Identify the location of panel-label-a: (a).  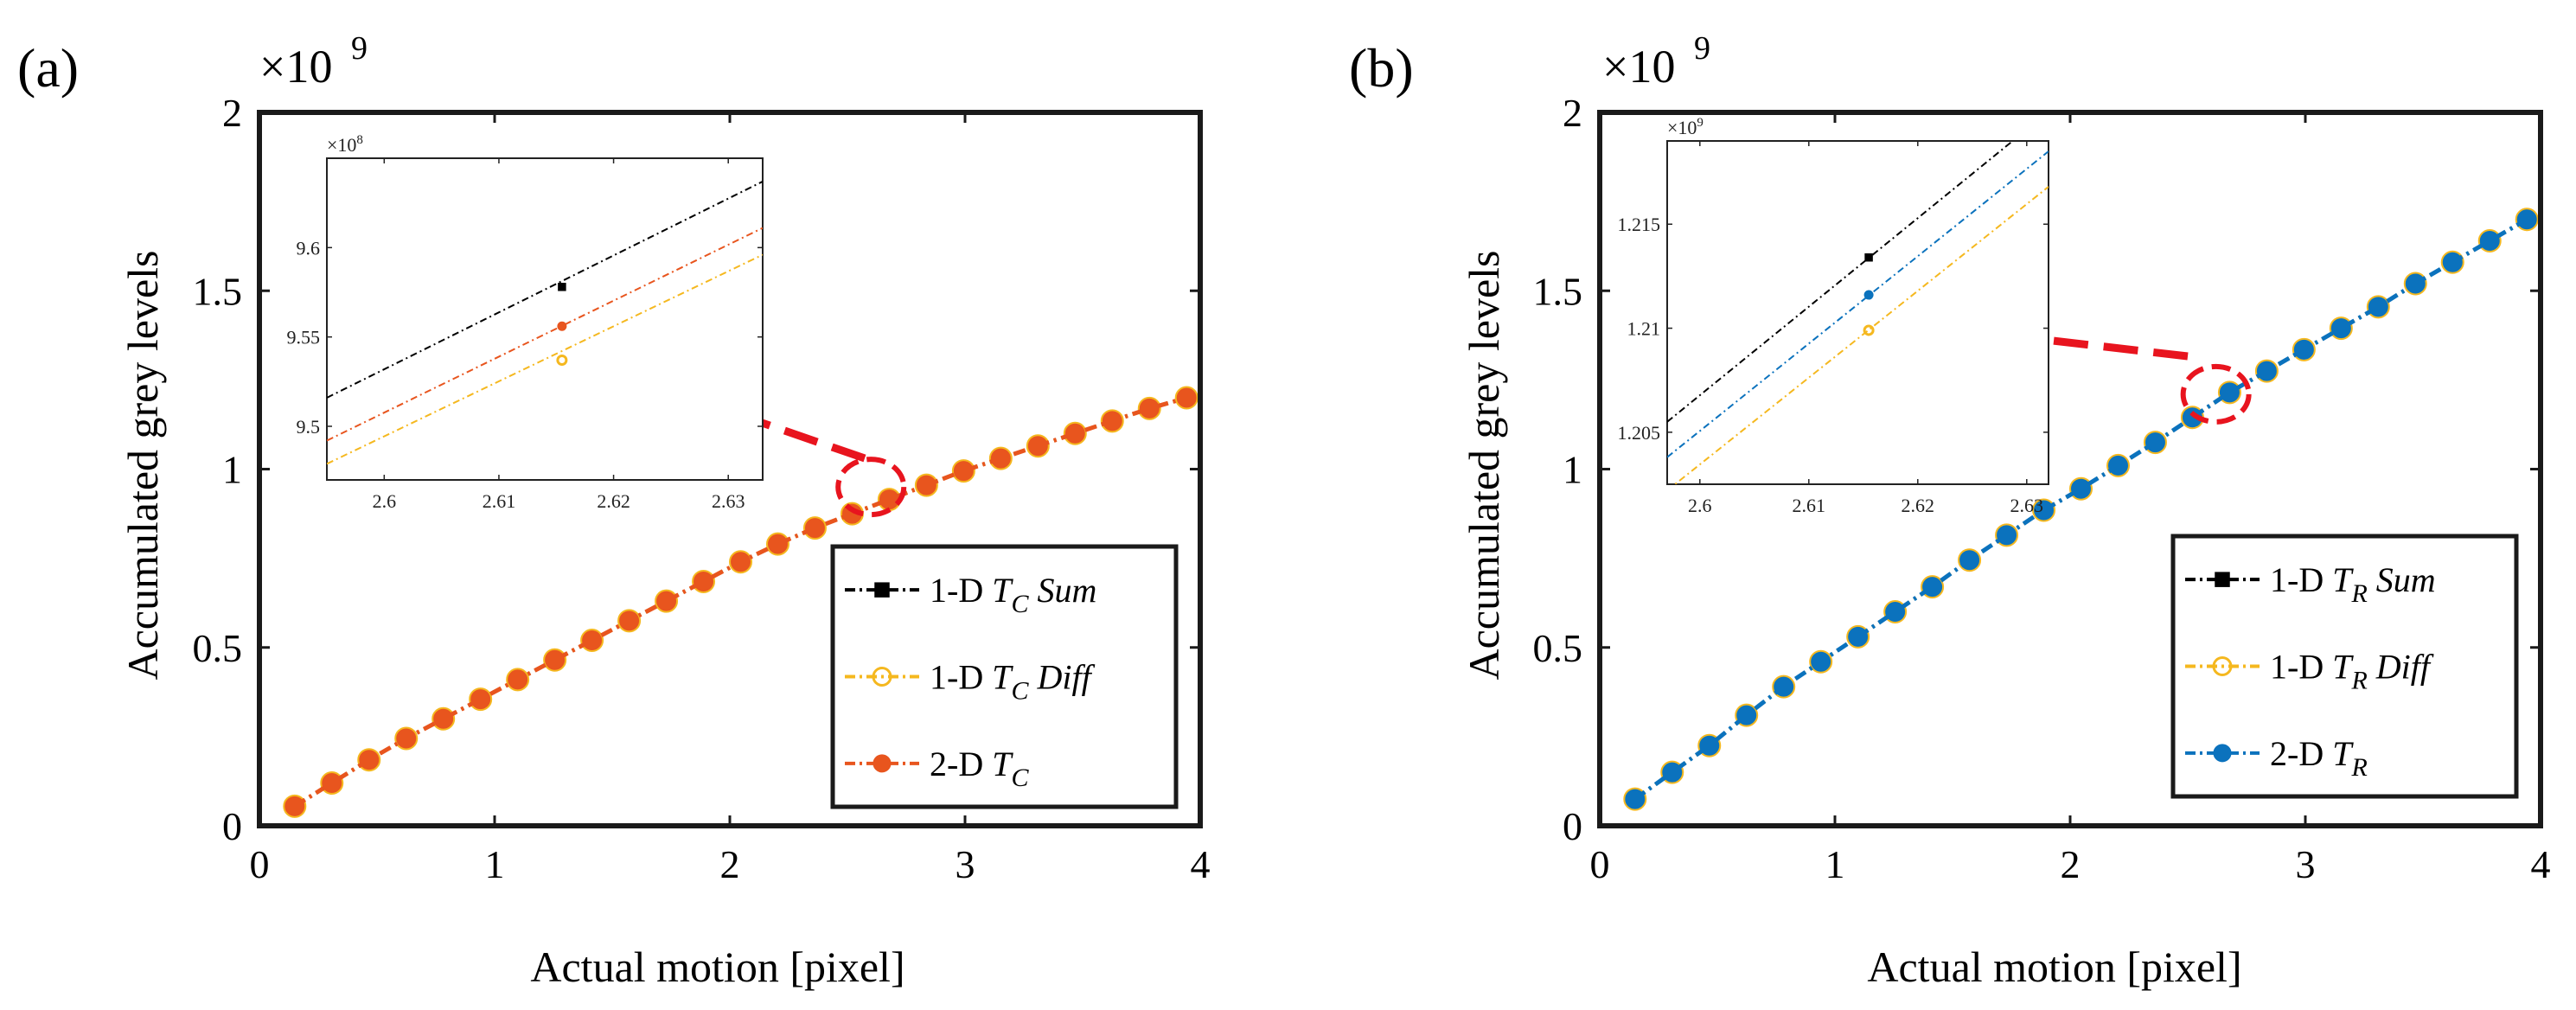
(48, 68).